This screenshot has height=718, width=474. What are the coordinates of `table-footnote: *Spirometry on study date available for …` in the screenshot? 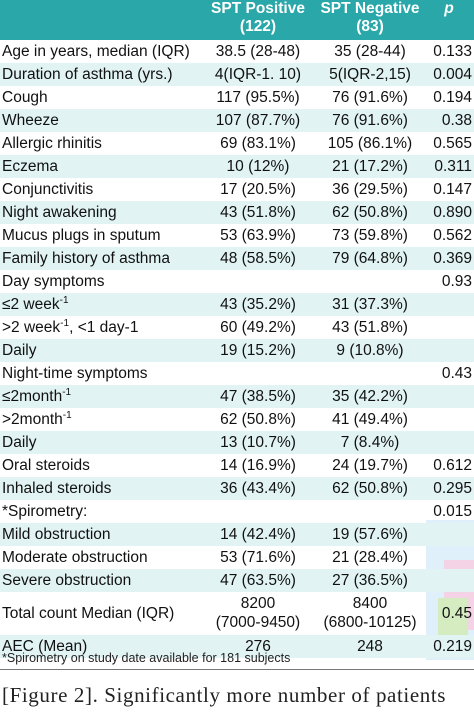 It's located at (146, 658).